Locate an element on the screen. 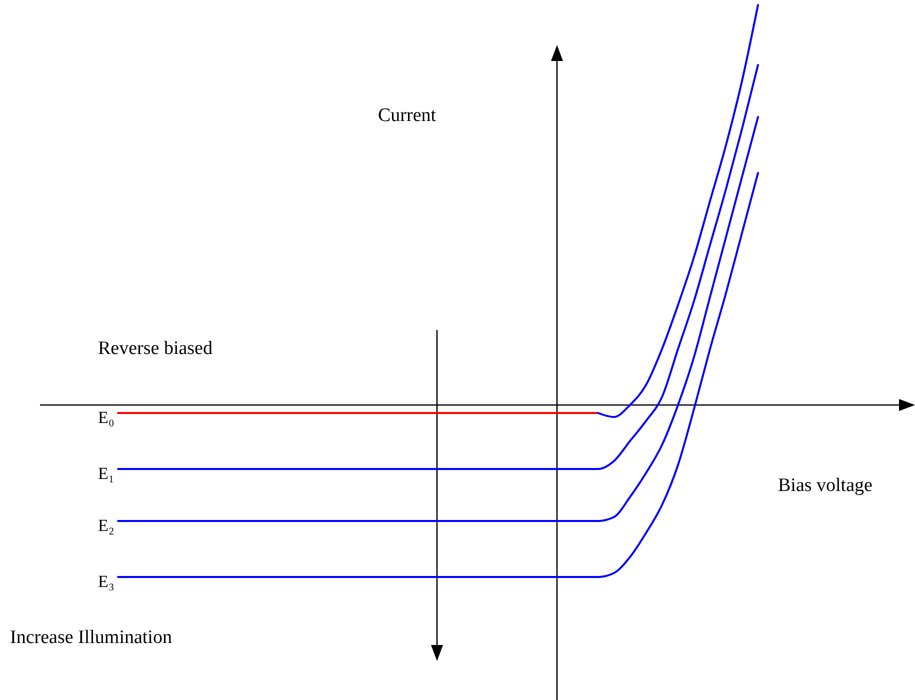 The width and height of the screenshot is (915, 700). annotation: Reverse biased is located at coordinates (155, 348).